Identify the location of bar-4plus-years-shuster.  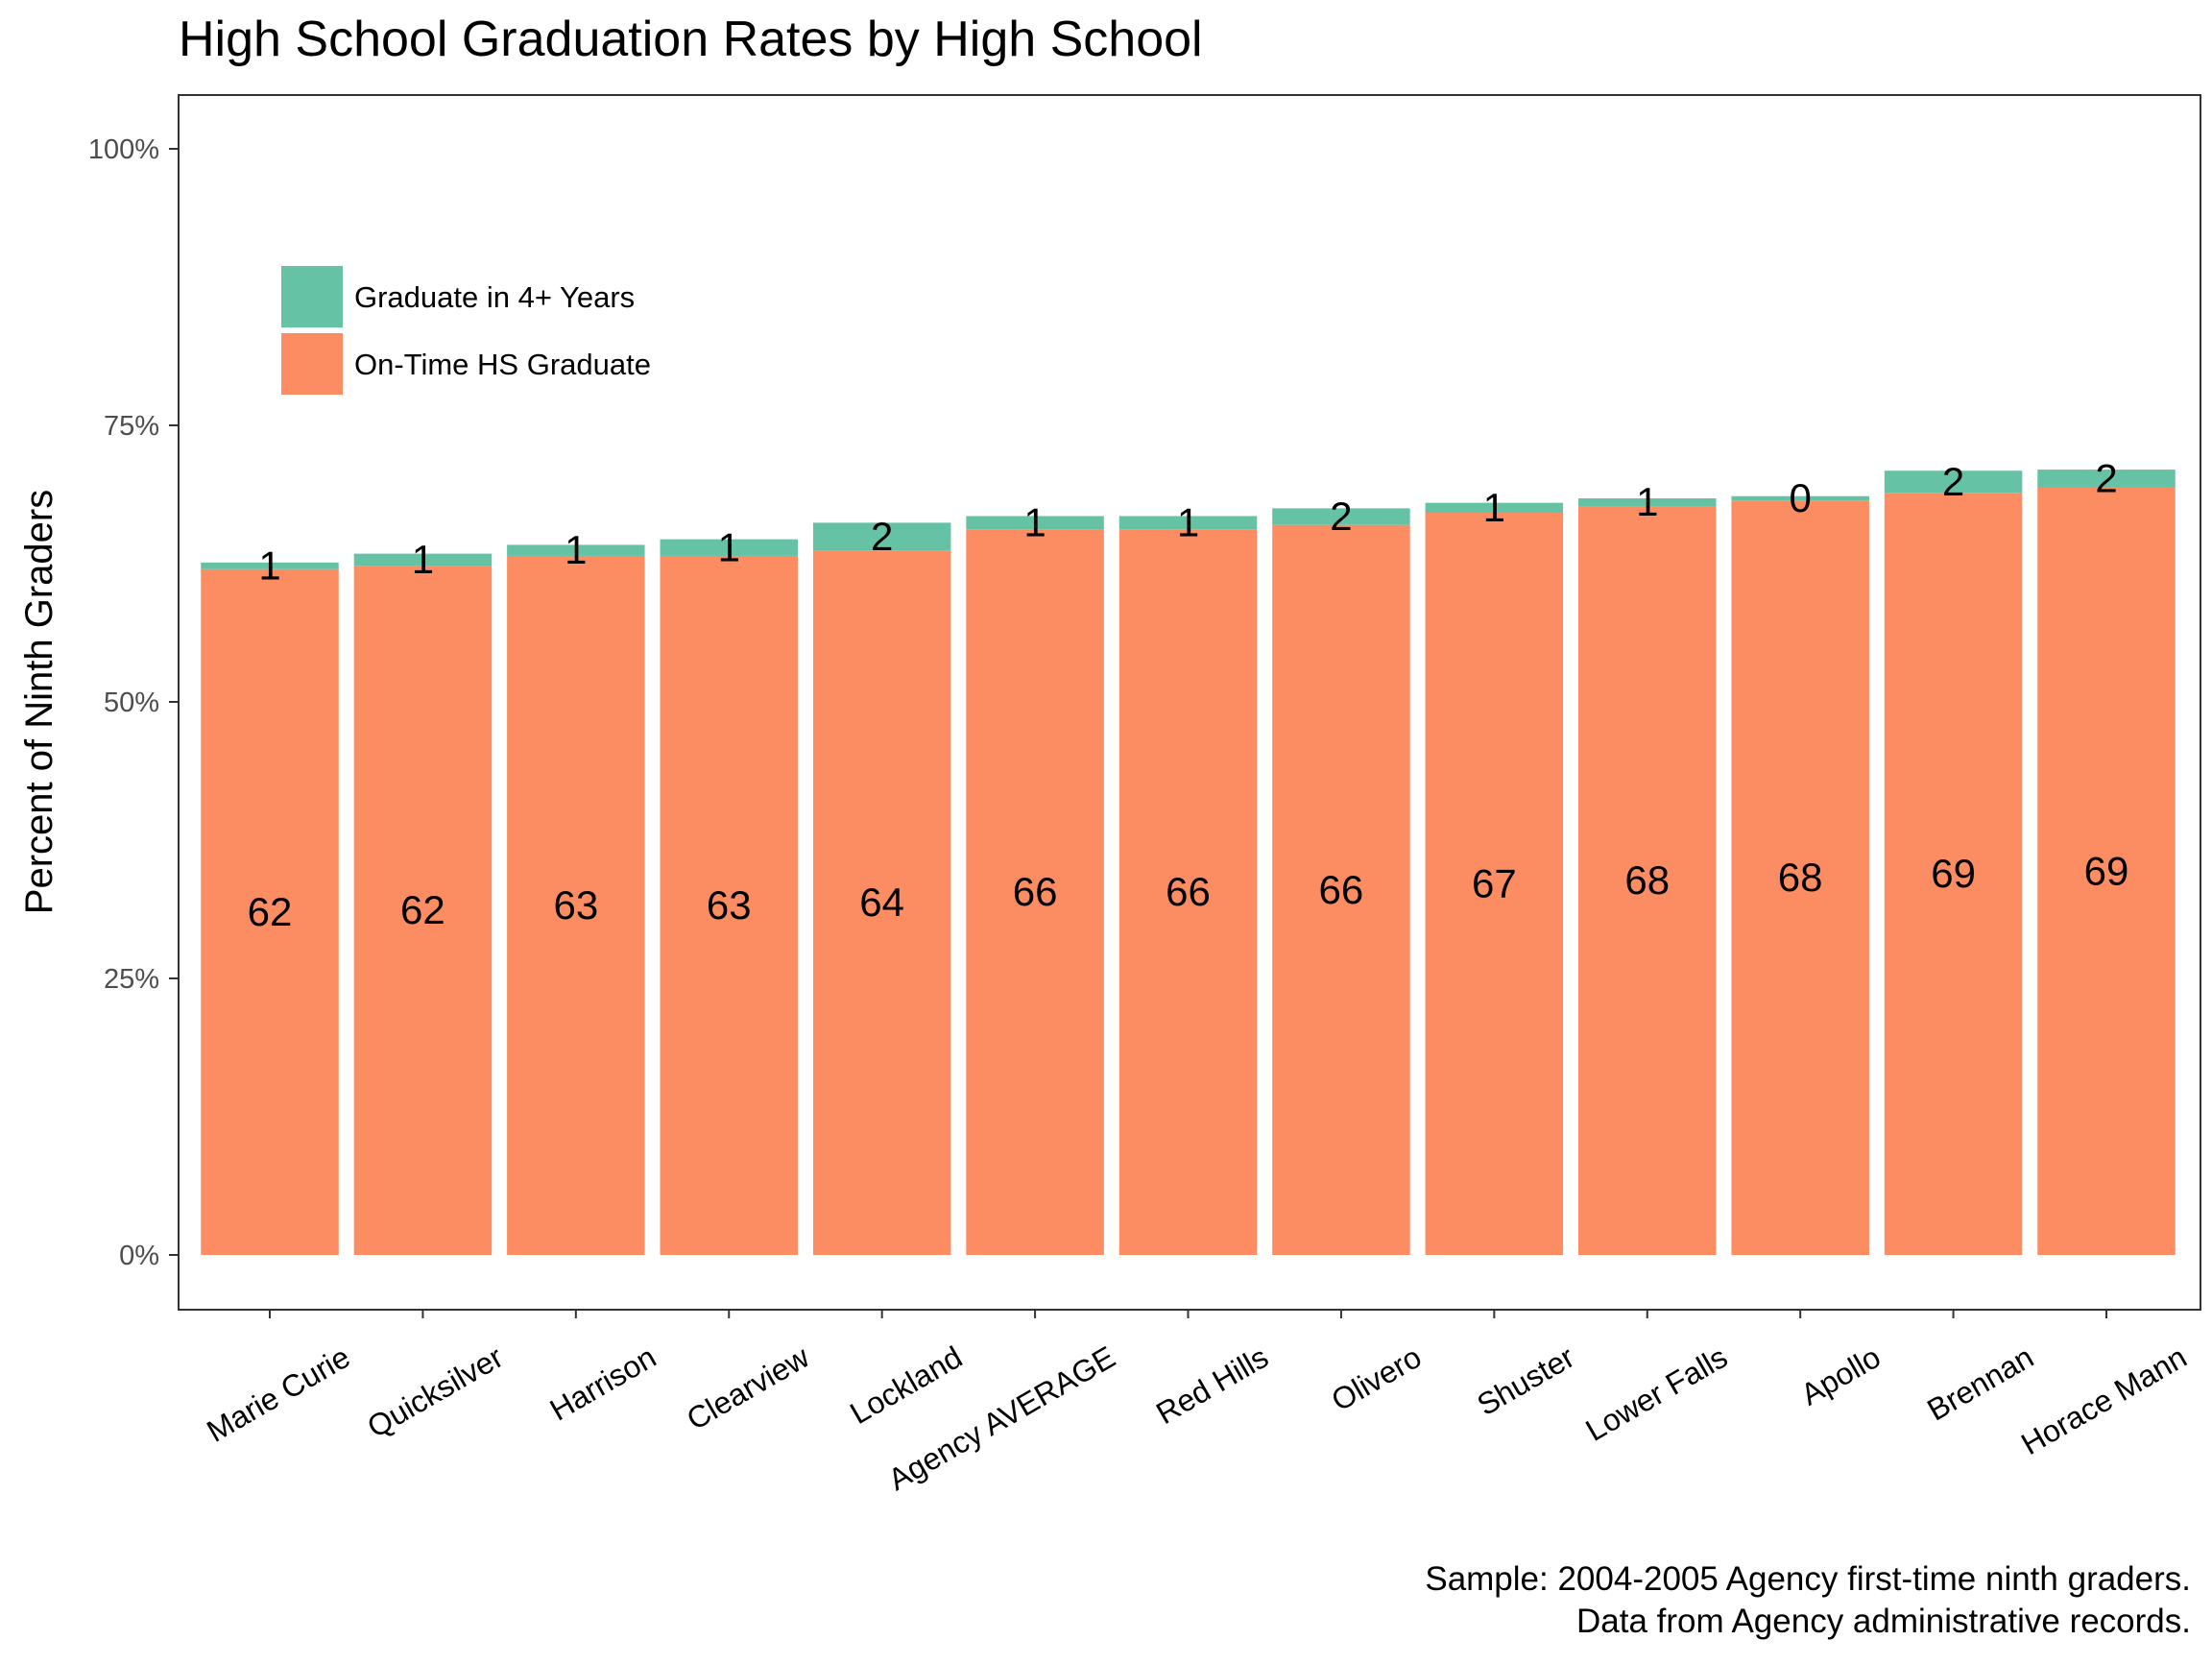
(1495, 508).